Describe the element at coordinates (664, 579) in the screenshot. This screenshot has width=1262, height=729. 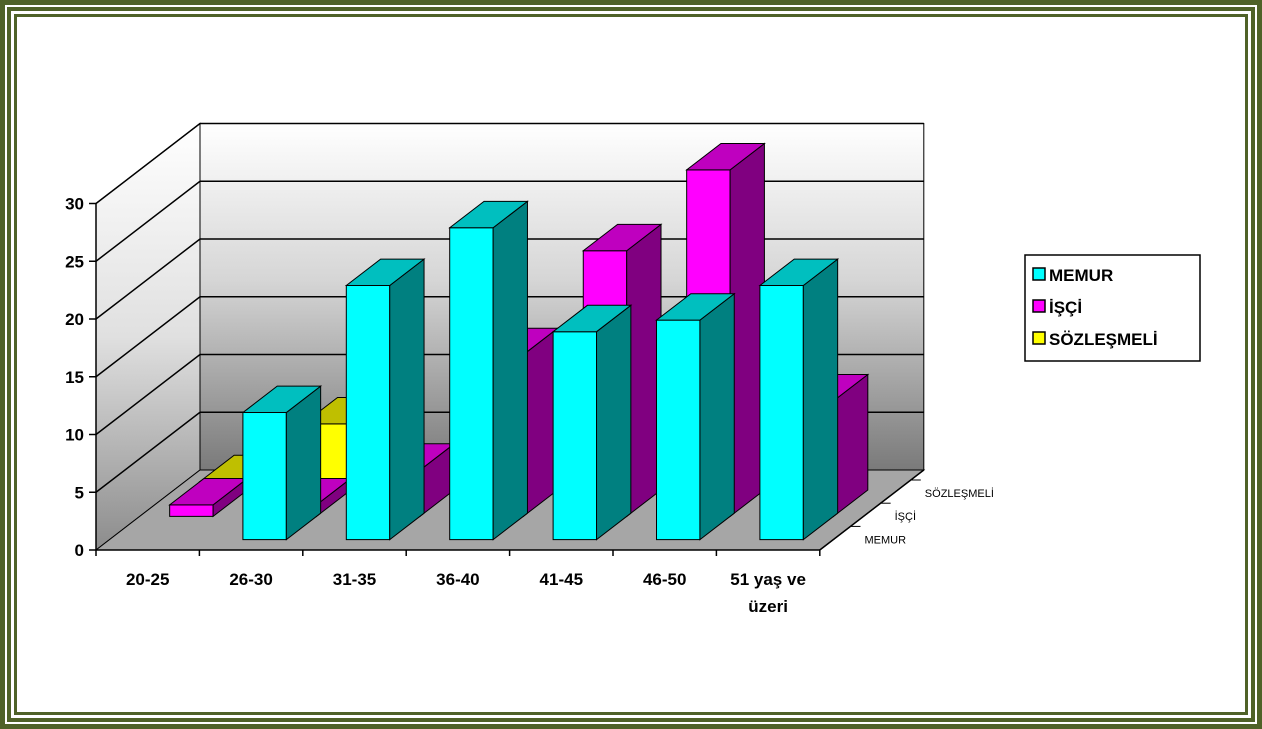
I see `x-tick-label: 46-50` at that location.